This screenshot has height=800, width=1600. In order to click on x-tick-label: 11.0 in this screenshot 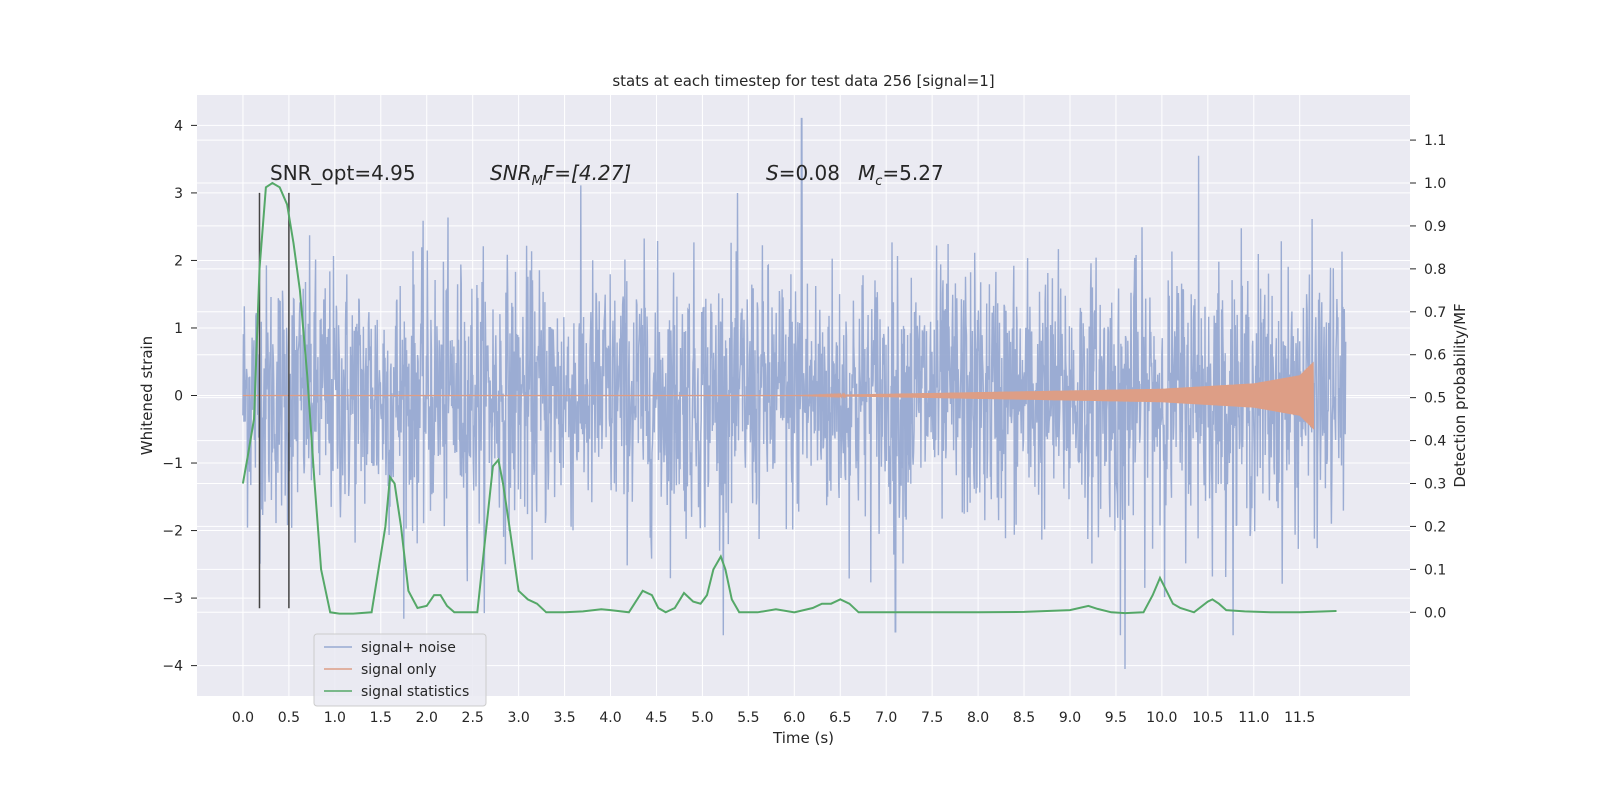, I will do `click(1253, 718)`.